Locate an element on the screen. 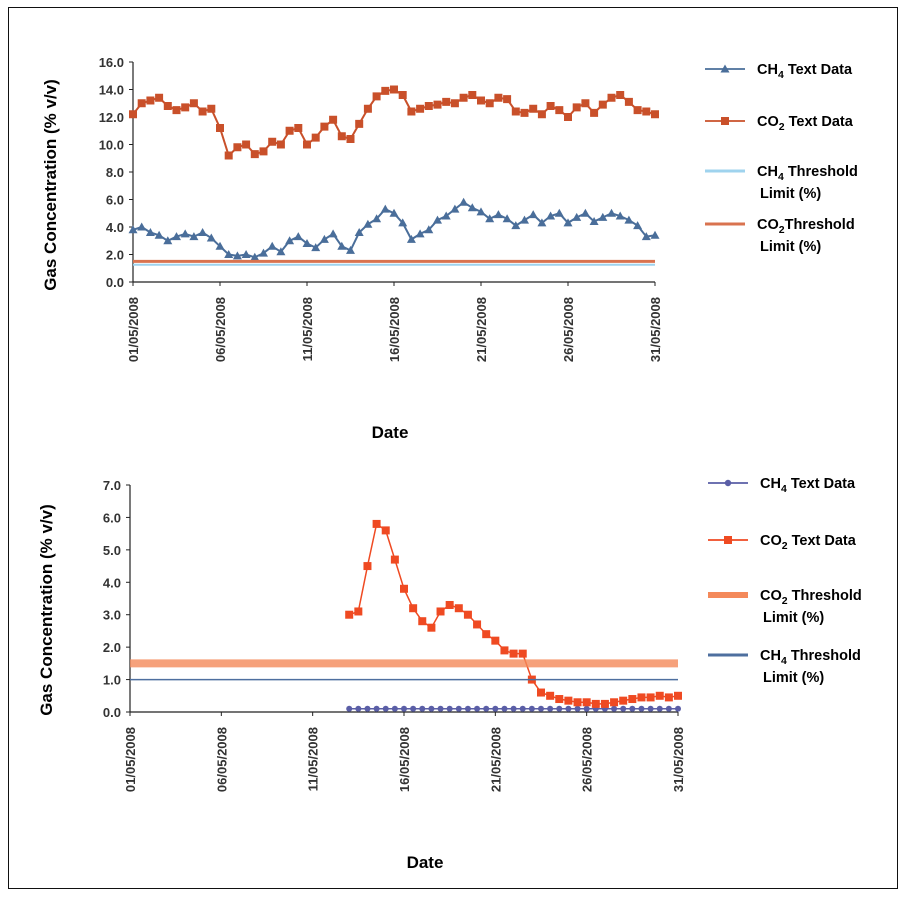  legend-item-bottom-2: CO2 Text Data is located at coordinates (782, 542).